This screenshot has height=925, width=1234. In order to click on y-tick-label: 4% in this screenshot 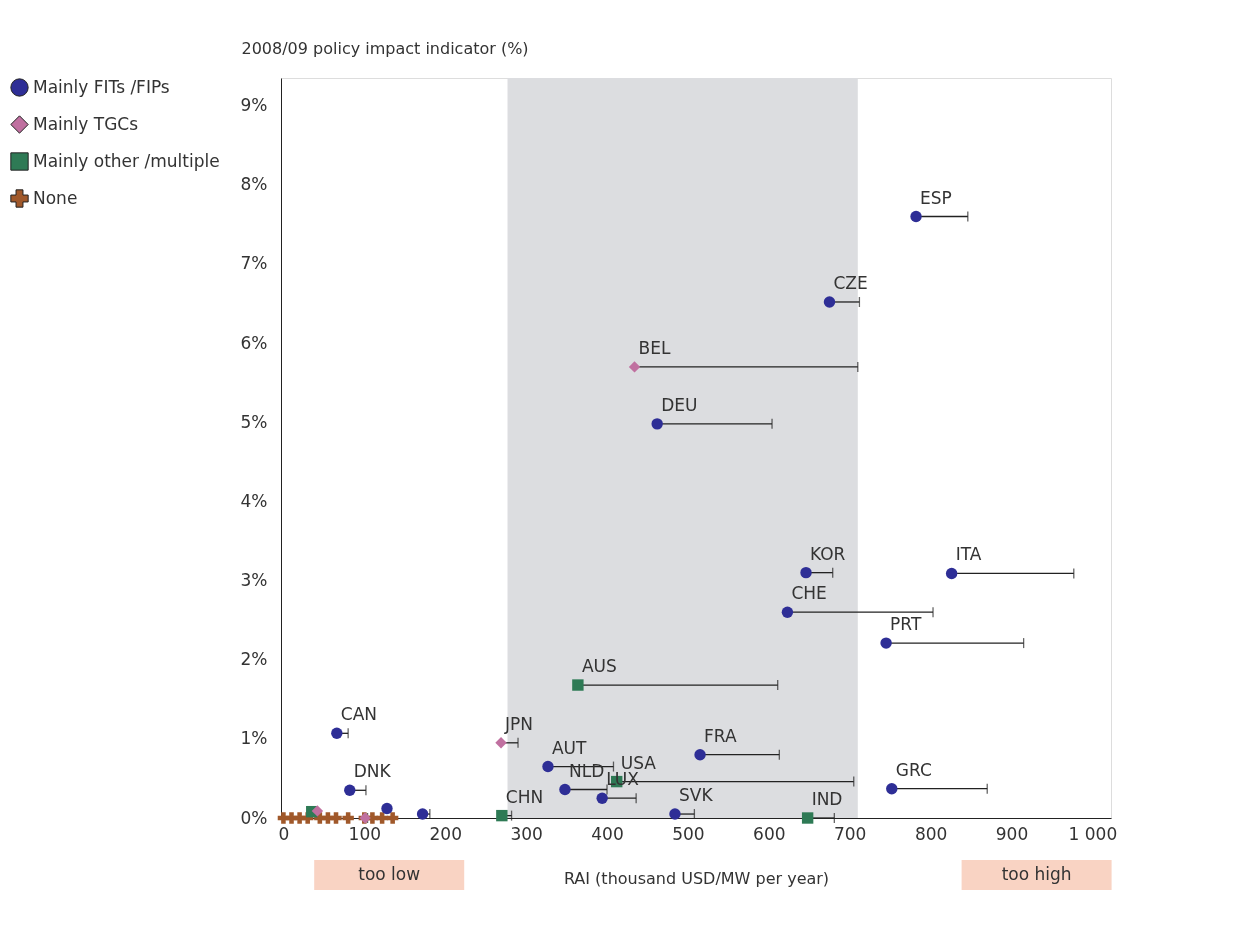, I will do `click(254, 500)`.